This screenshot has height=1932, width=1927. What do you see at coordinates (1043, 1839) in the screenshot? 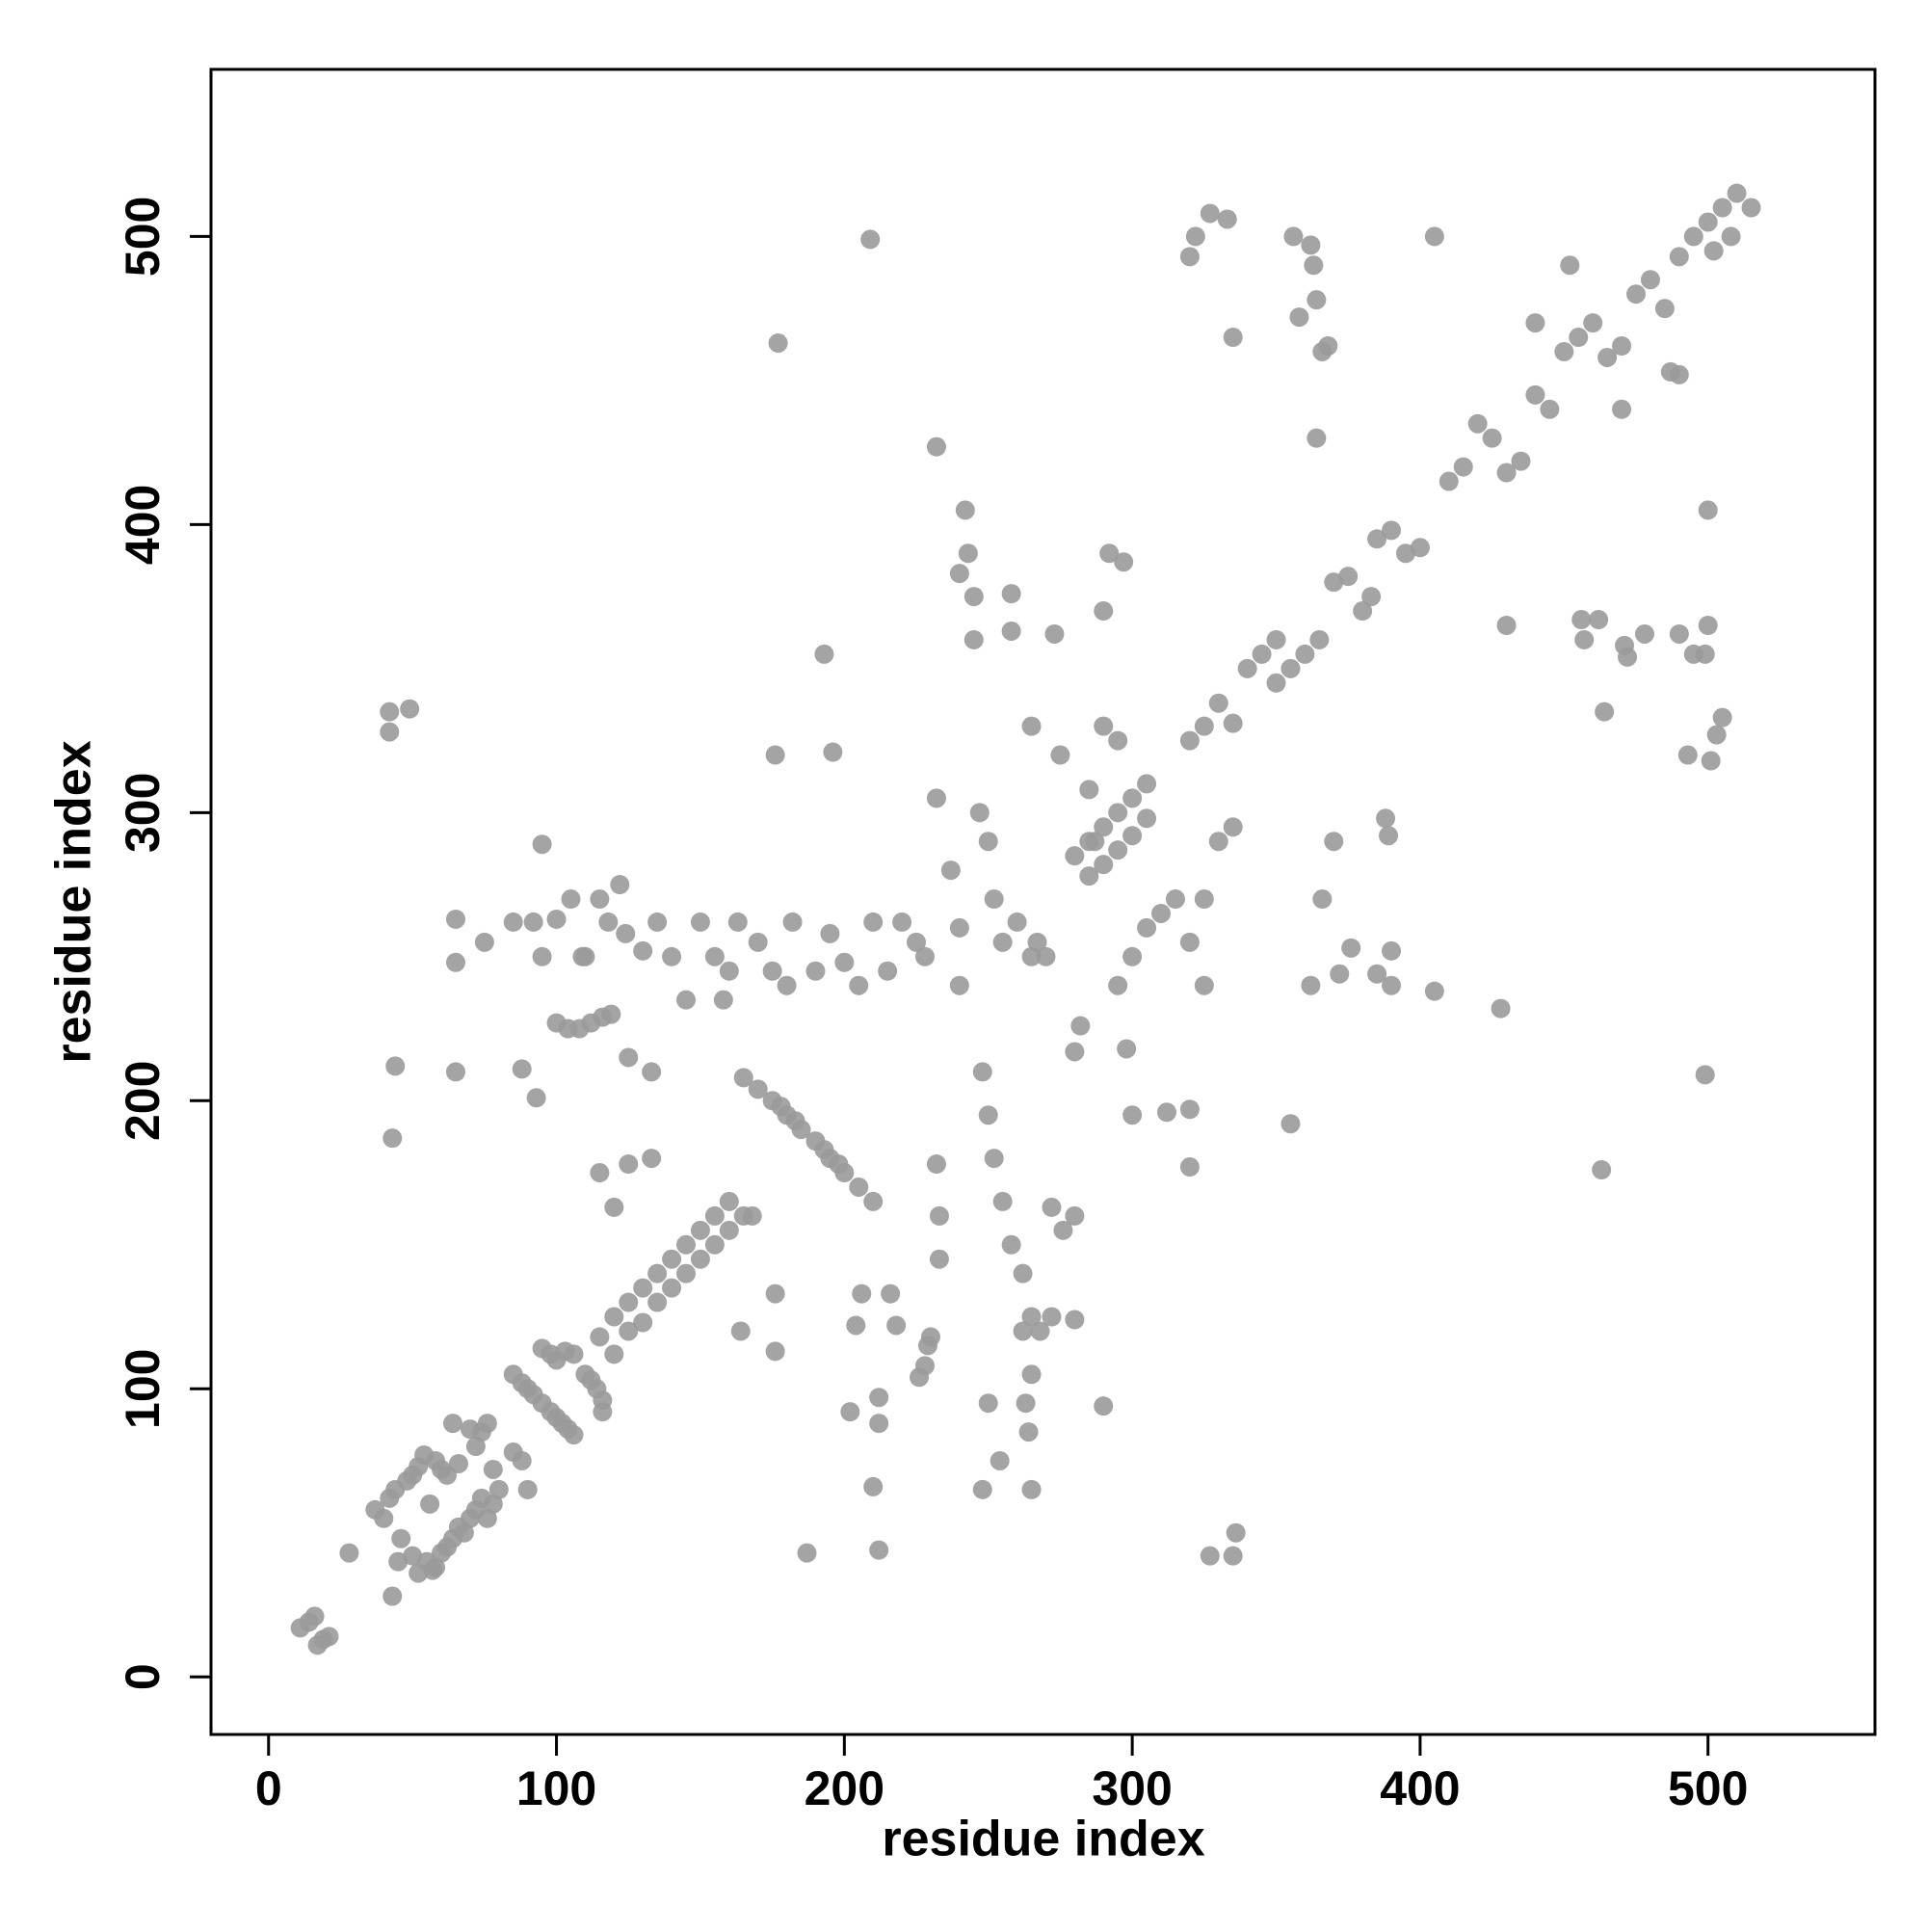
I see `x-axis-title: residue index` at bounding box center [1043, 1839].